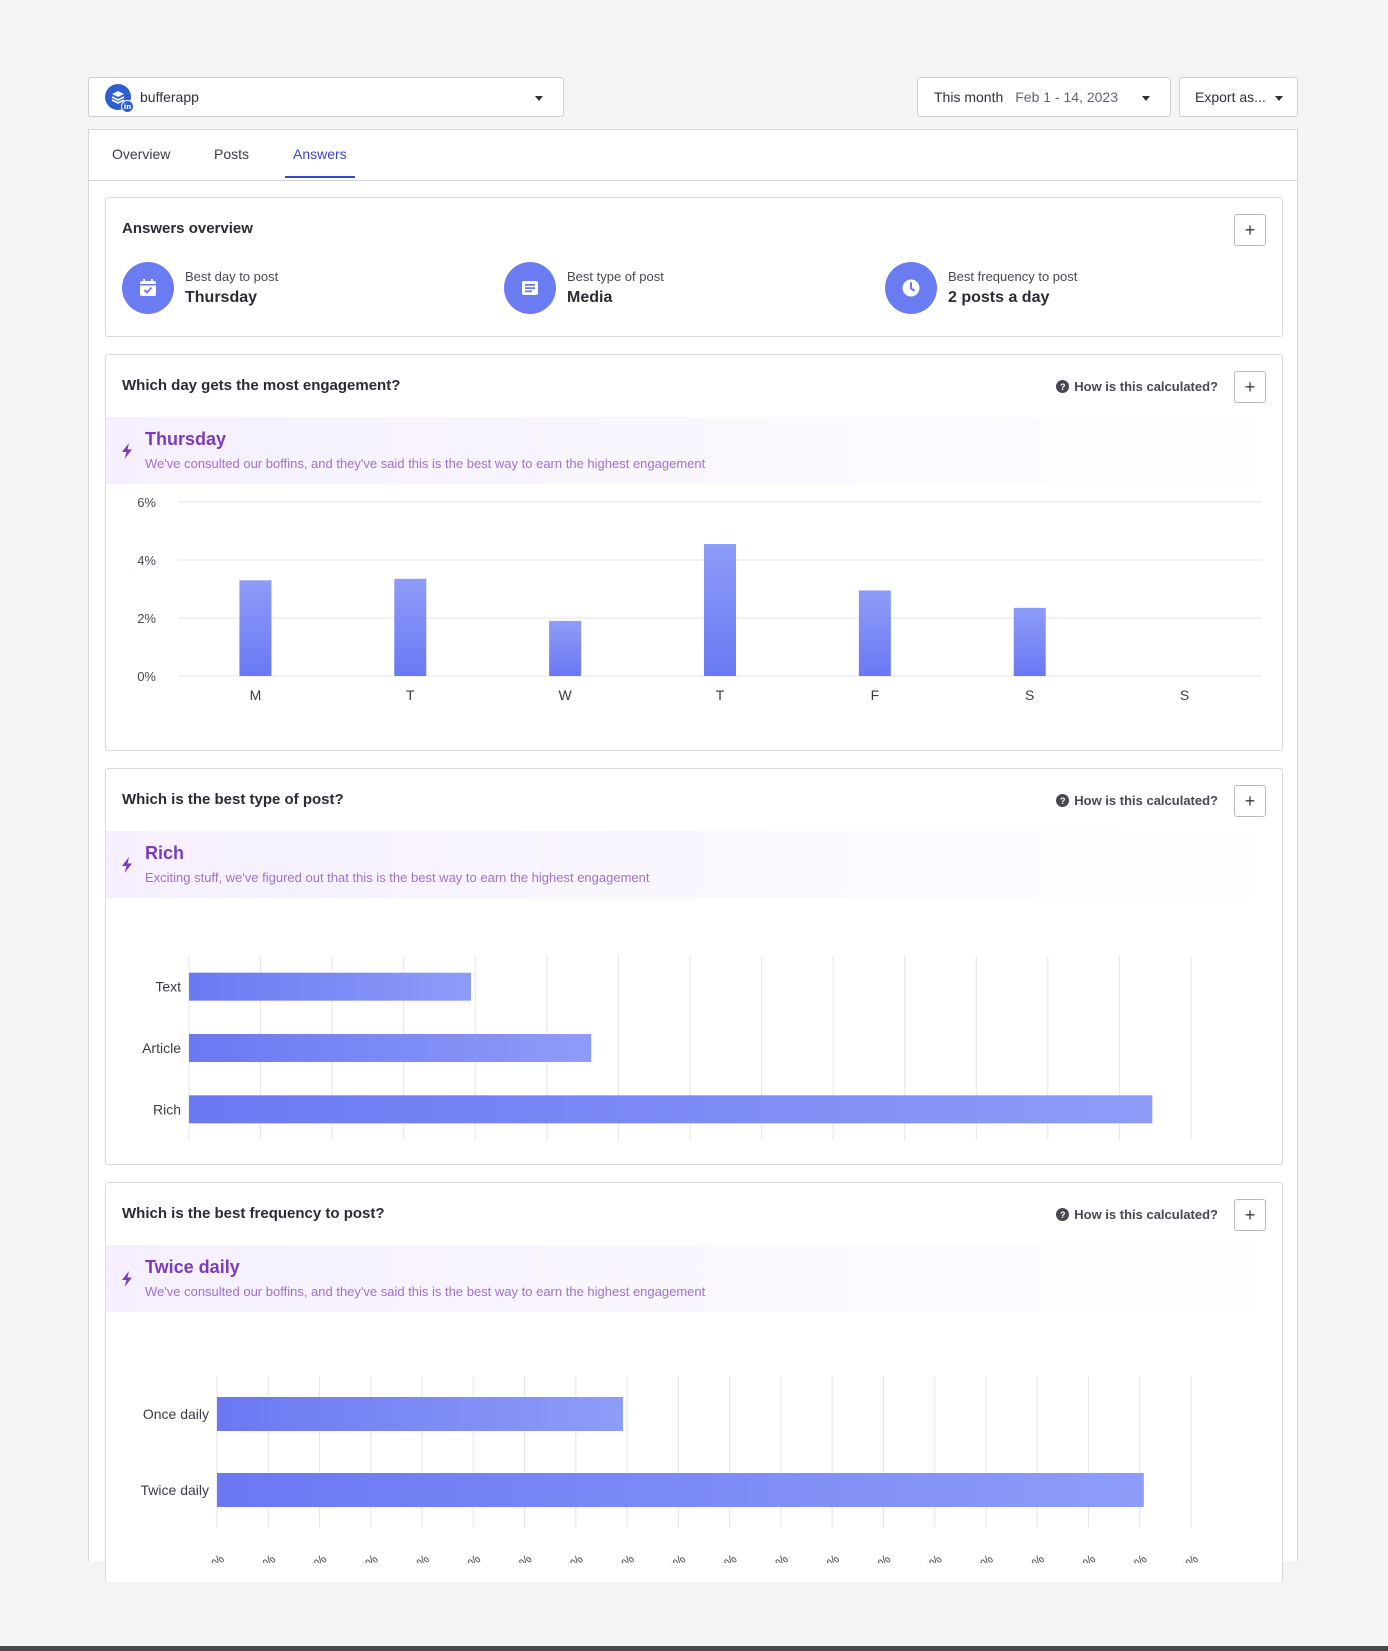 This screenshot has width=1388, height=1651. Describe the element at coordinates (320, 162) in the screenshot. I see `tab-answers: Answers` at that location.